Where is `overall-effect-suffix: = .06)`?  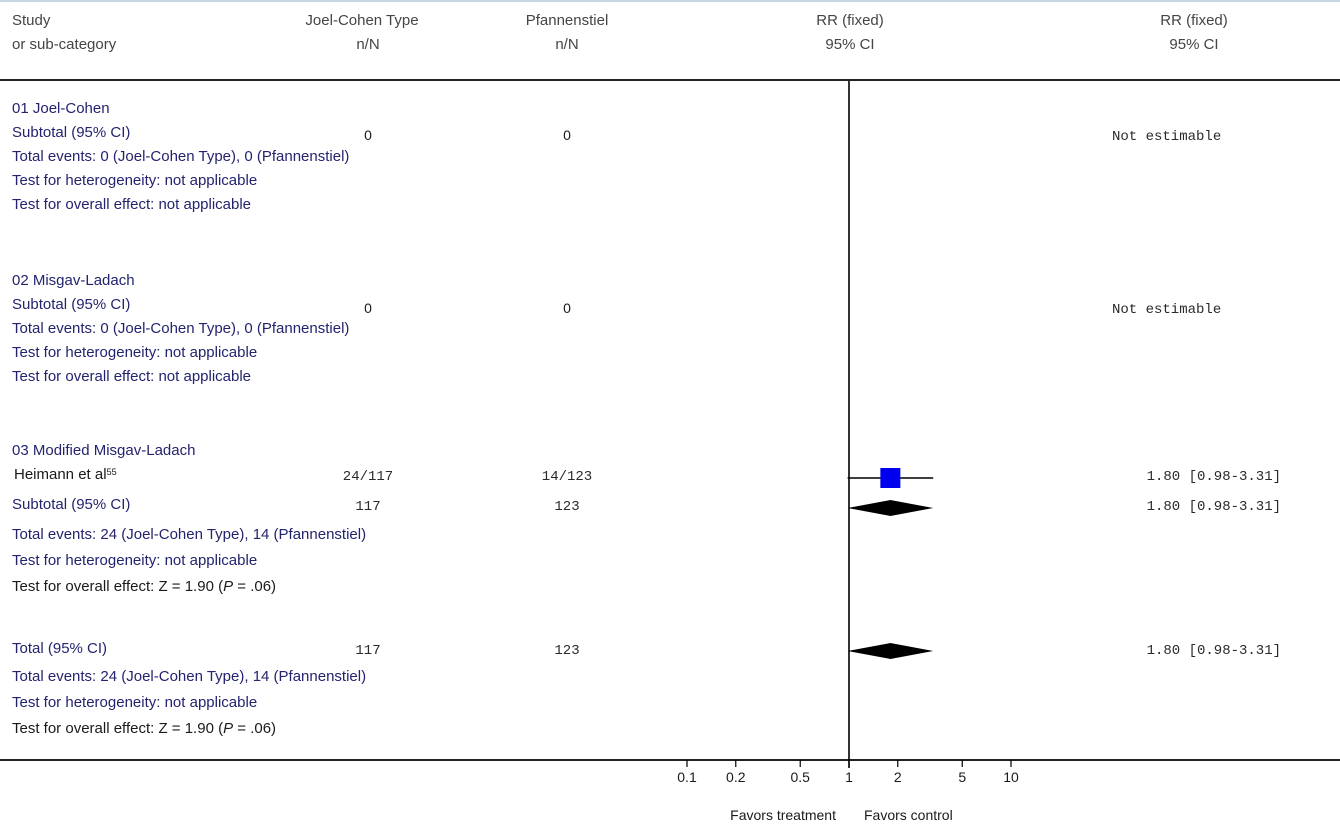
overall-effect-suffix: = .06) is located at coordinates (255, 586).